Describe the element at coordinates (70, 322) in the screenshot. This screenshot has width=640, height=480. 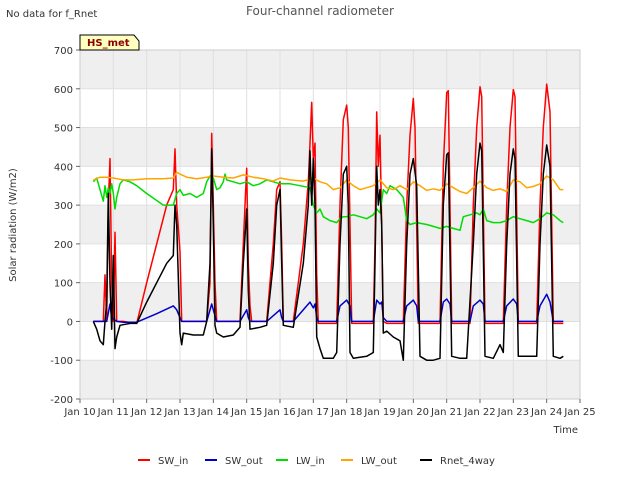
I see `y-tick-label: 0` at that location.